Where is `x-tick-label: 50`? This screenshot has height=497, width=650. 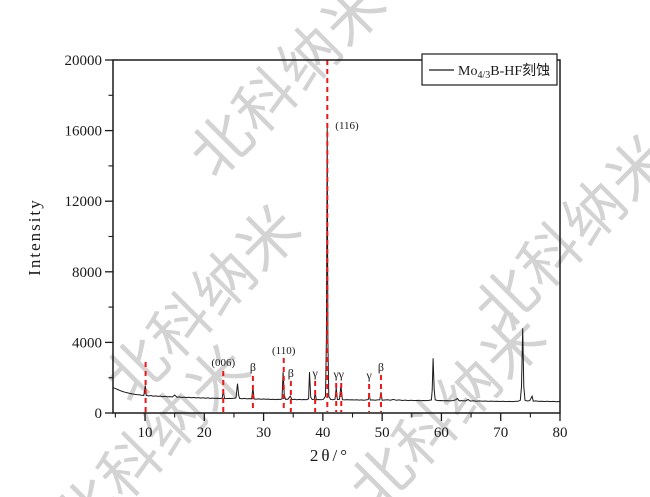
x-tick-label: 50 is located at coordinates (382, 433).